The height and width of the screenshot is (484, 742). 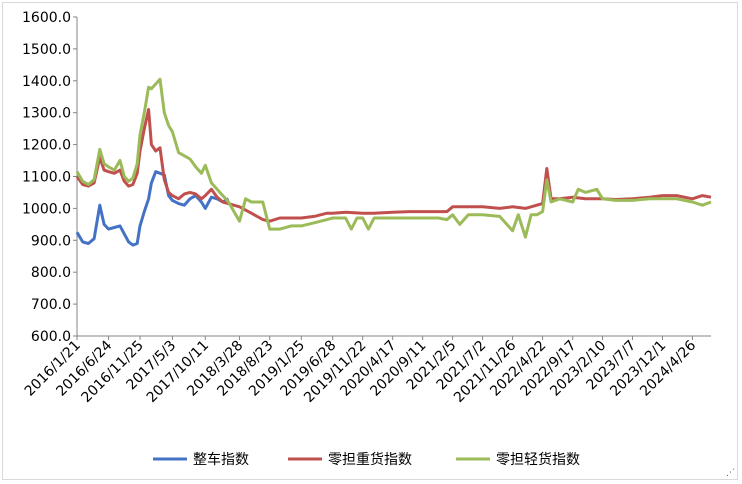 I want to click on y-tick-label: 1500.0, so click(x=46, y=50).